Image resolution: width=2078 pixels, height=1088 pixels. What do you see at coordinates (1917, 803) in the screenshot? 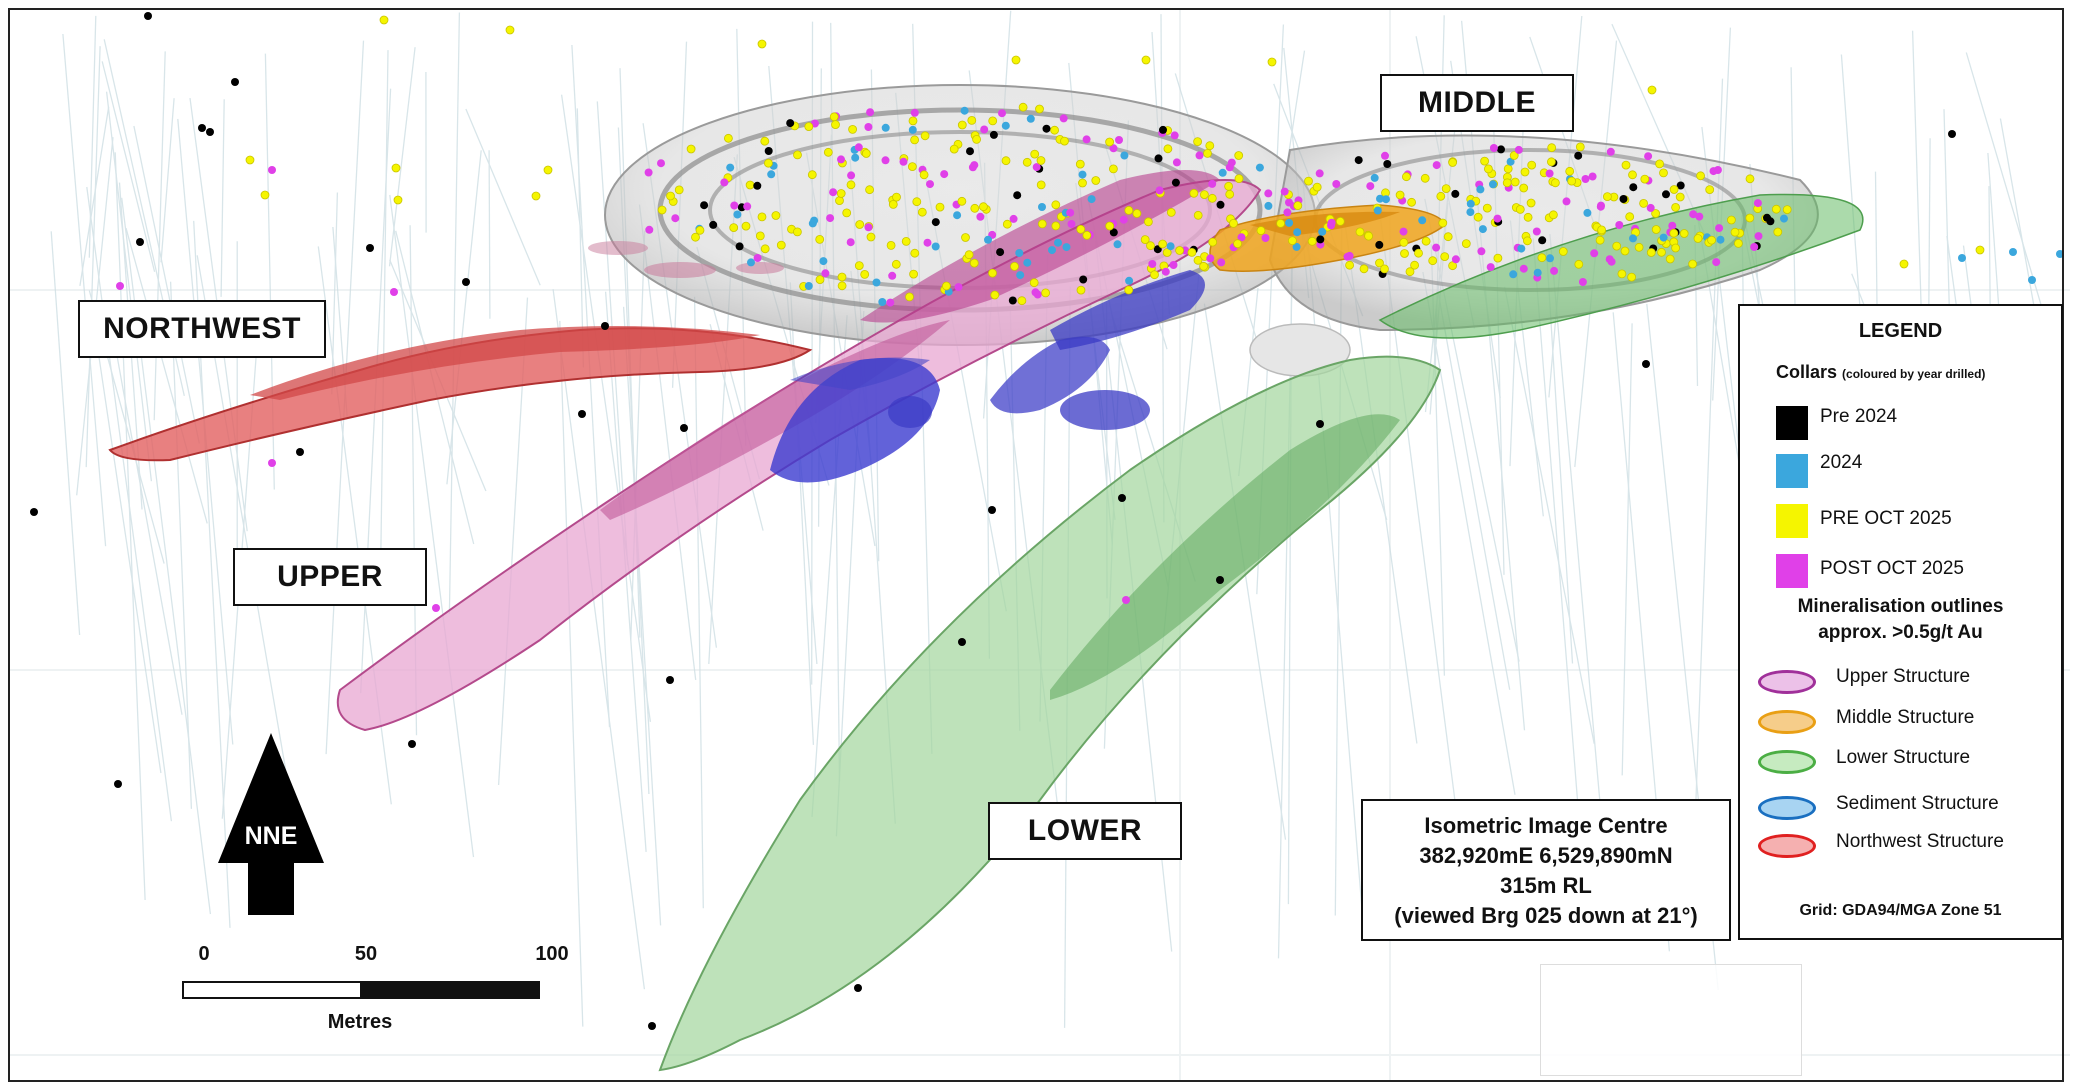
I see `legend-label-sediment-structure: Sediment Structure` at bounding box center [1917, 803].